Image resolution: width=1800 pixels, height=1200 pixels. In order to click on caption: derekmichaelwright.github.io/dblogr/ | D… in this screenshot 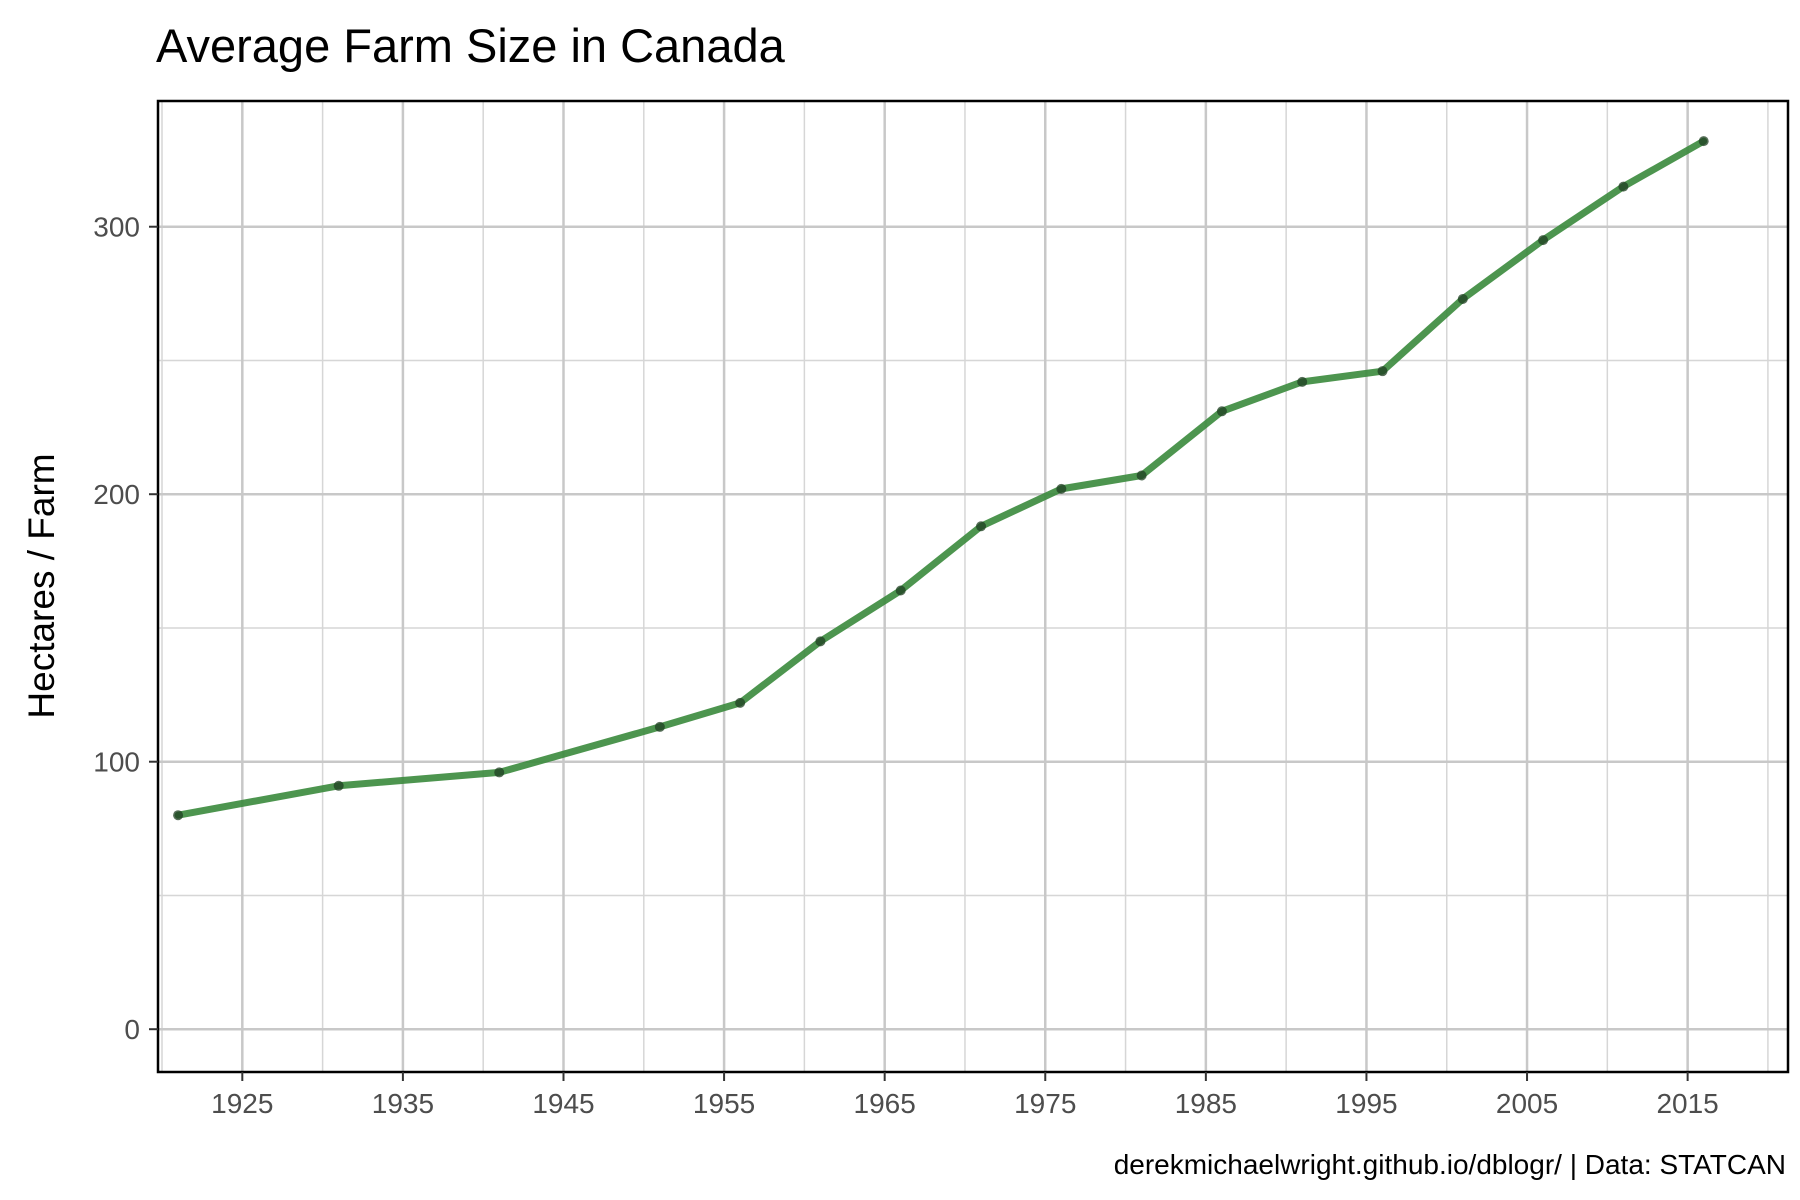, I will do `click(1450, 1164)`.